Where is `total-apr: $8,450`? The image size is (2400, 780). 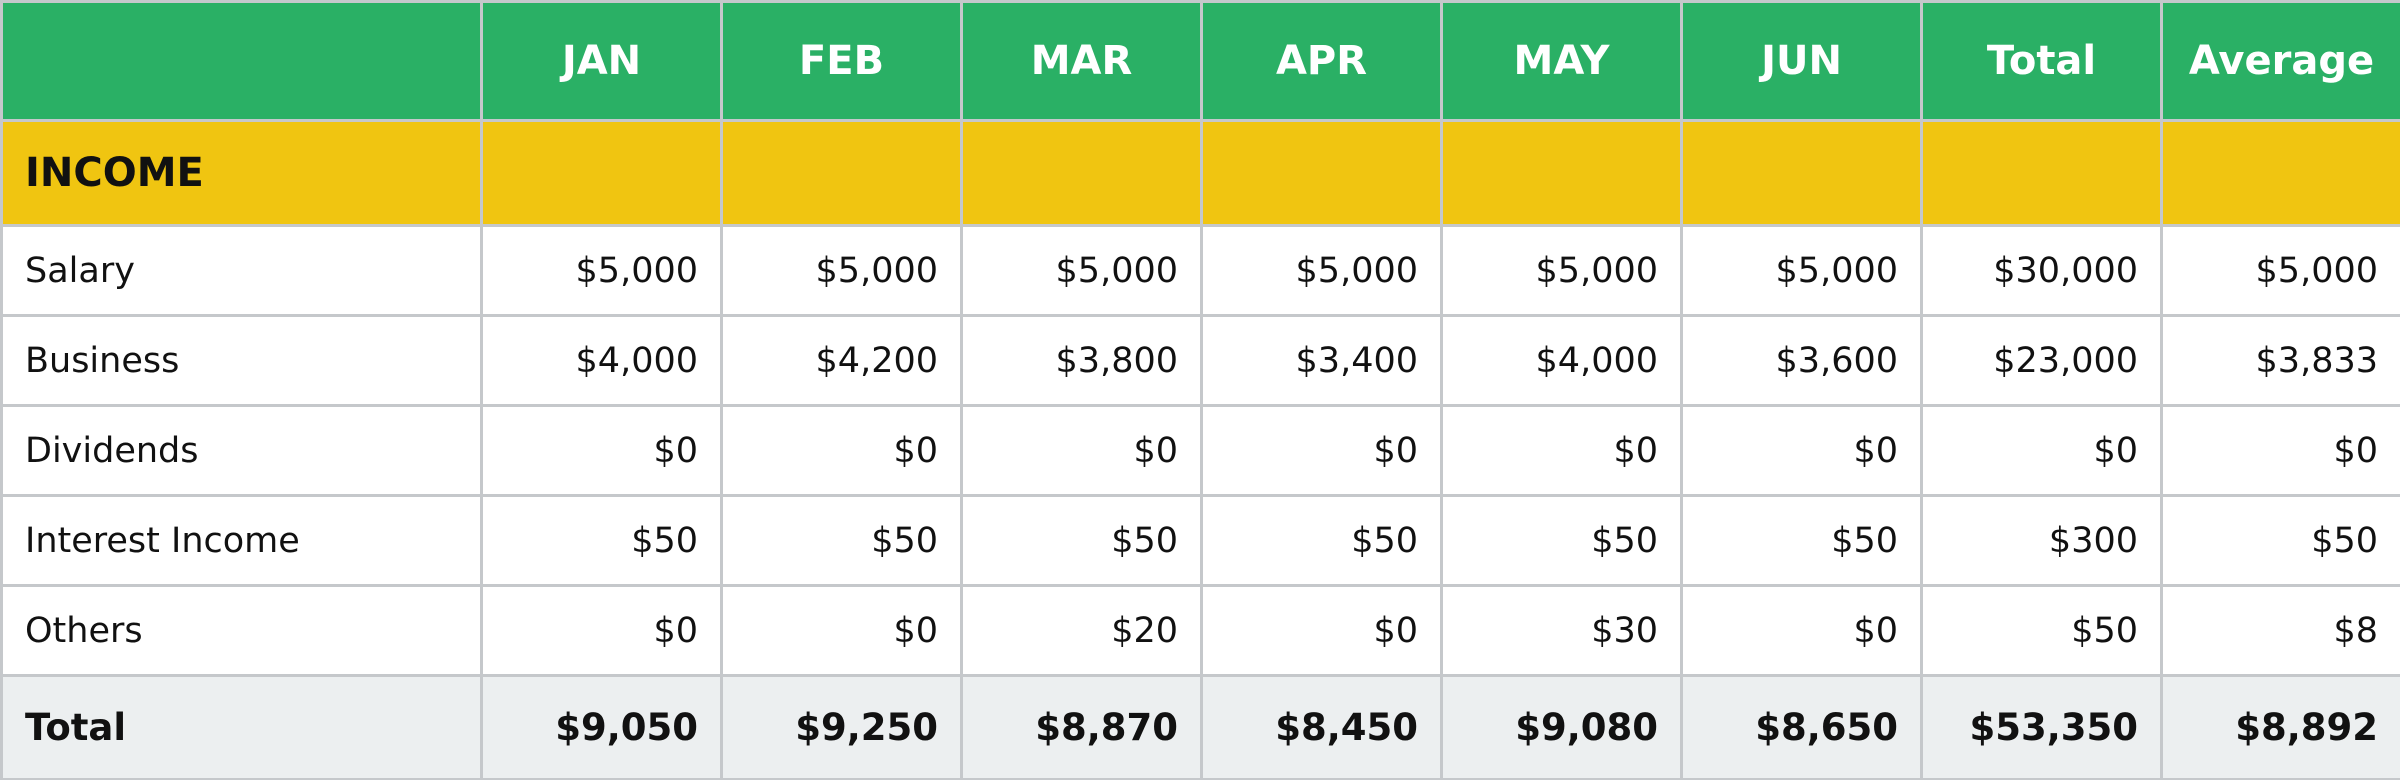 total-apr: $8,450 is located at coordinates (1321, 727).